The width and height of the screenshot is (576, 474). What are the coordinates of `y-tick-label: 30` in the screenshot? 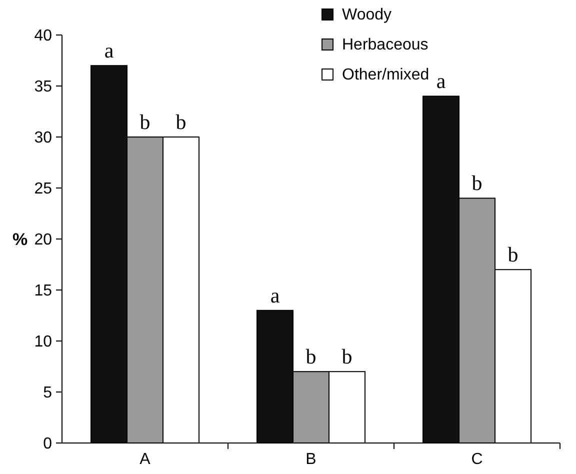 It's located at (43, 138).